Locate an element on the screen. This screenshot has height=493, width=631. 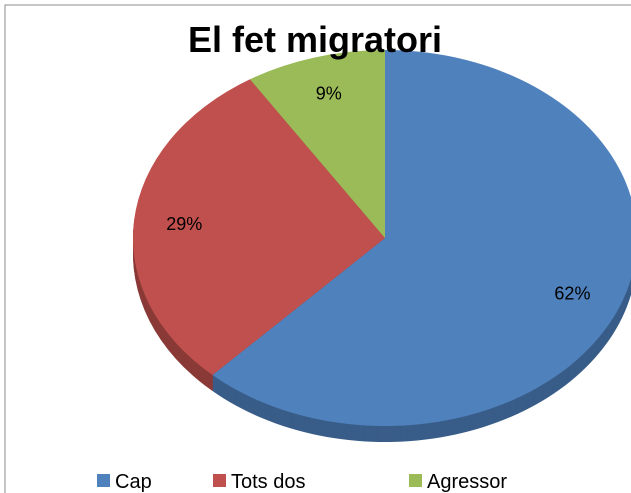
legend-label: Agressor is located at coordinates (467, 482).